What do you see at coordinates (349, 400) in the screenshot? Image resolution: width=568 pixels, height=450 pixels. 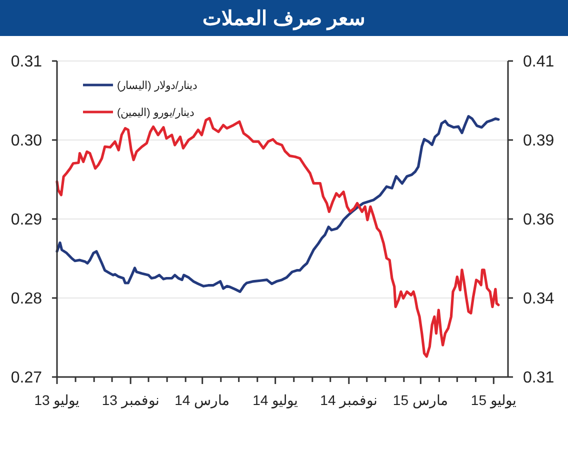 I see `x-tick-label: نوفمبر 14` at bounding box center [349, 400].